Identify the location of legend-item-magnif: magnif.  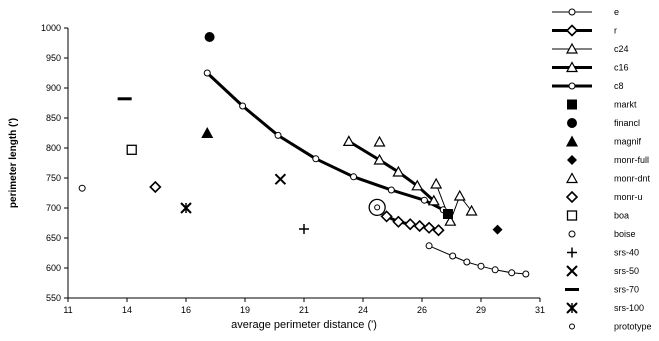
(604, 141).